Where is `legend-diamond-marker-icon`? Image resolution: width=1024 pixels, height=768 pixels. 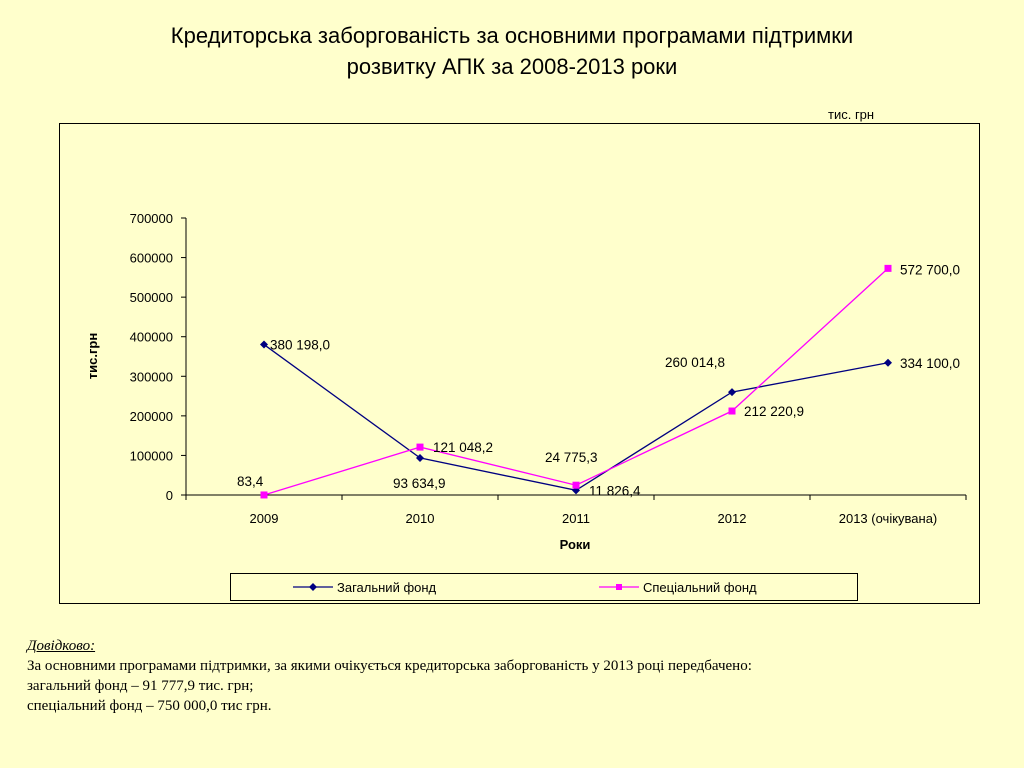 legend-diamond-marker-icon is located at coordinates (313, 587).